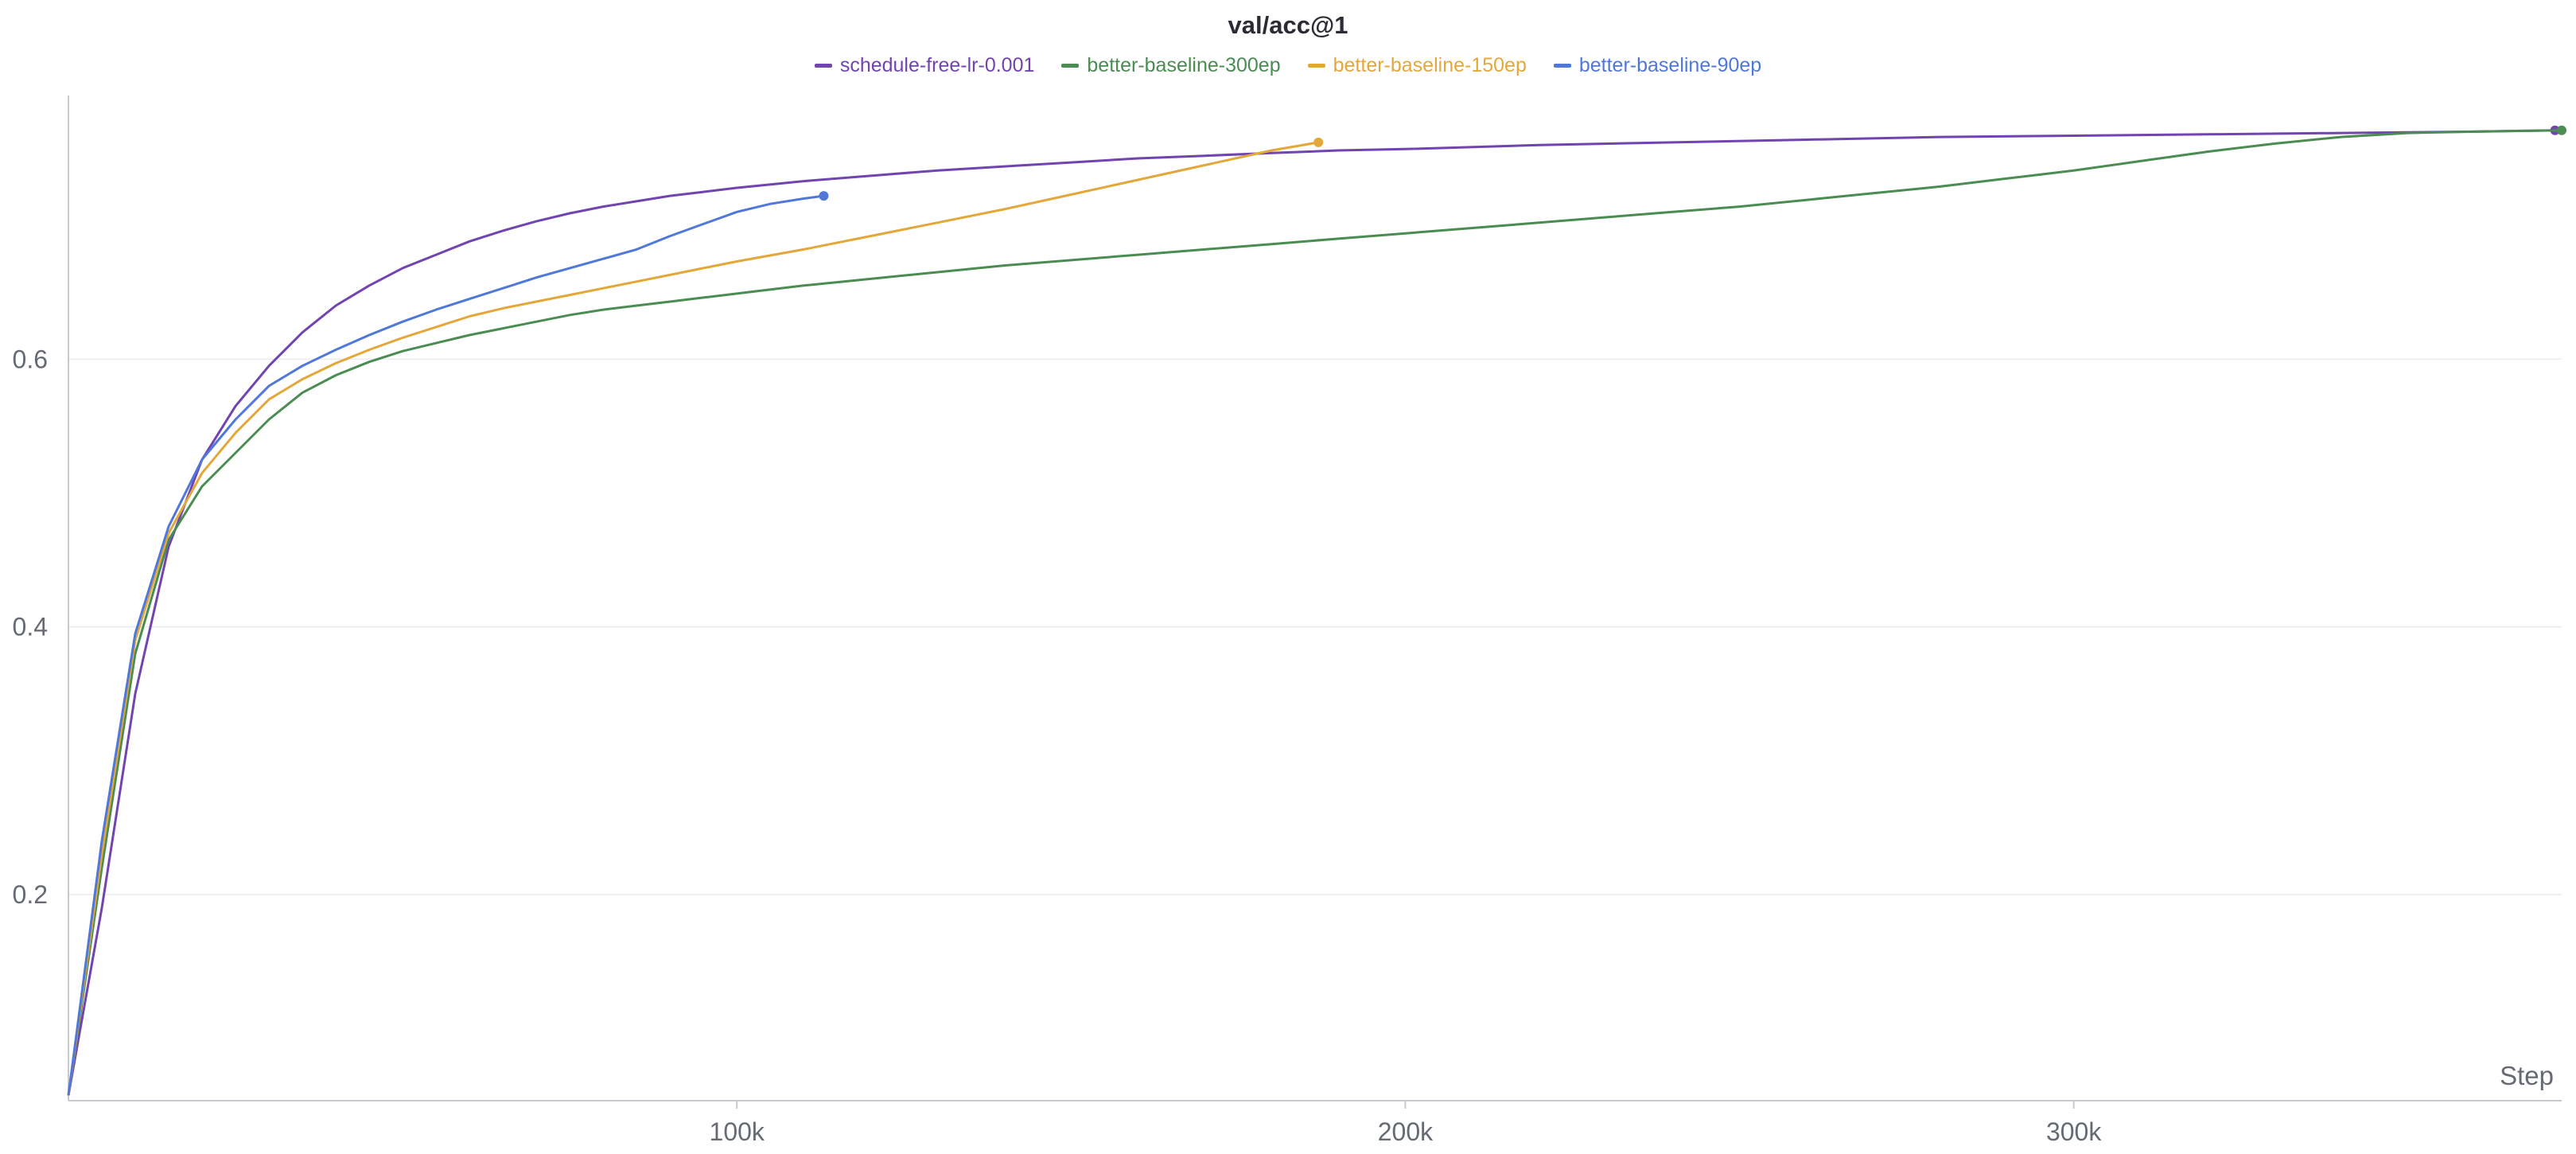  What do you see at coordinates (1430, 65) in the screenshot?
I see `legend-label: better-baseline-150ep` at bounding box center [1430, 65].